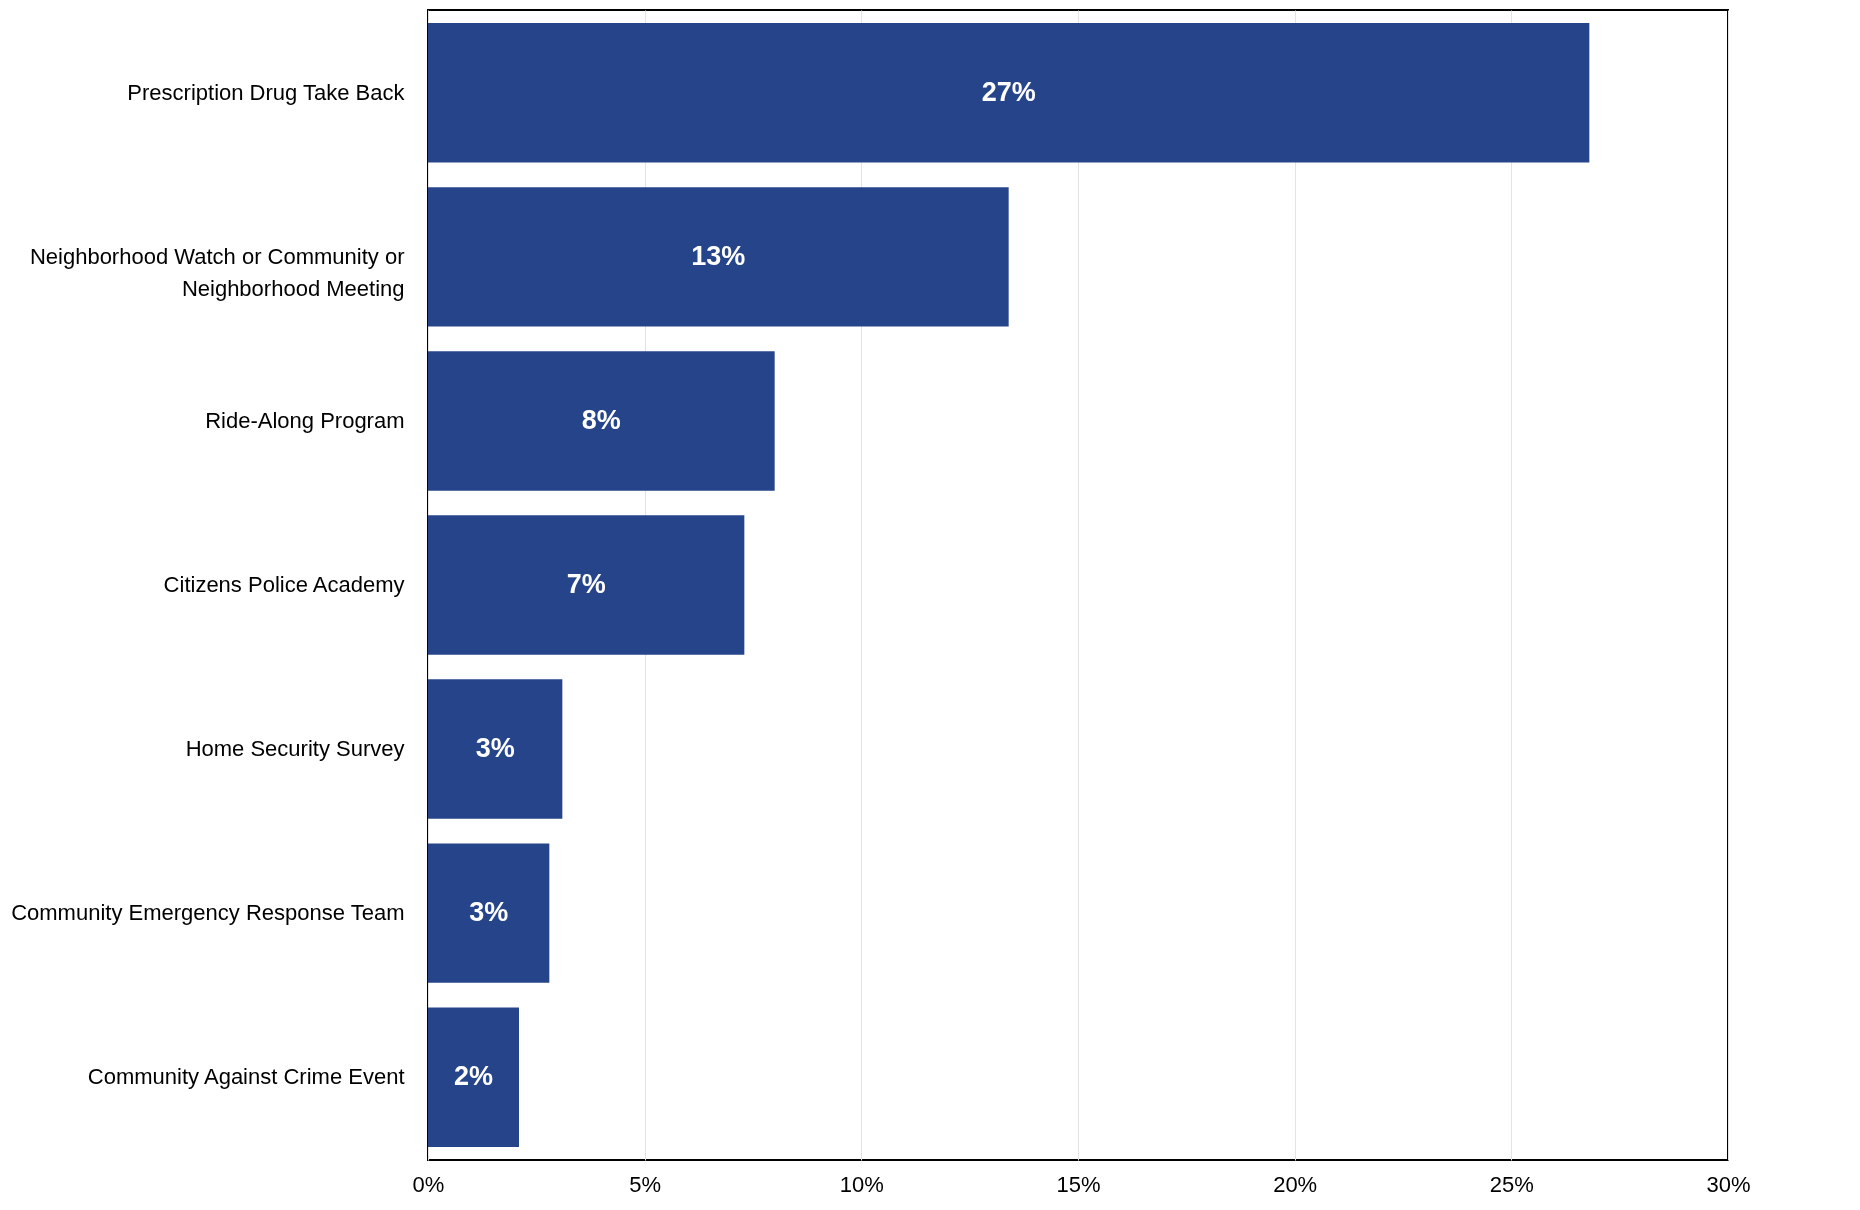 This screenshot has width=1860, height=1210. What do you see at coordinates (1728, 1184) in the screenshot?
I see `x-tick-label: 30%` at bounding box center [1728, 1184].